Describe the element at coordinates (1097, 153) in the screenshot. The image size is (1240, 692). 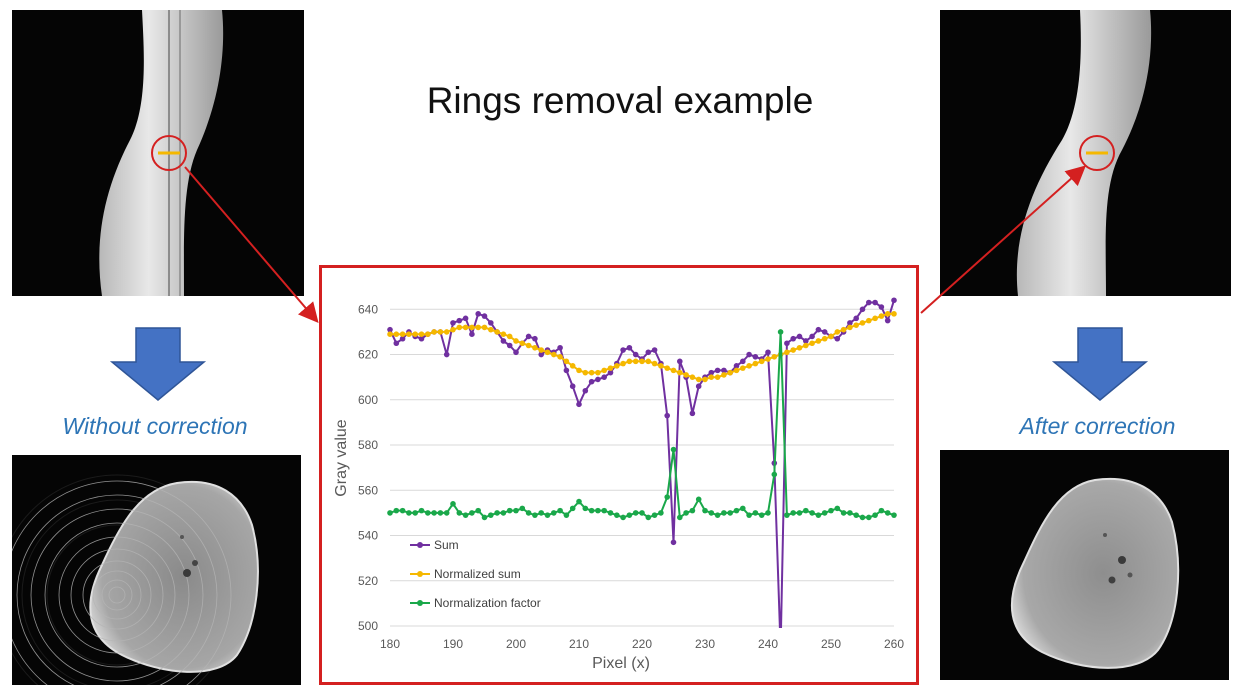
I see `roi-circle-right` at that location.